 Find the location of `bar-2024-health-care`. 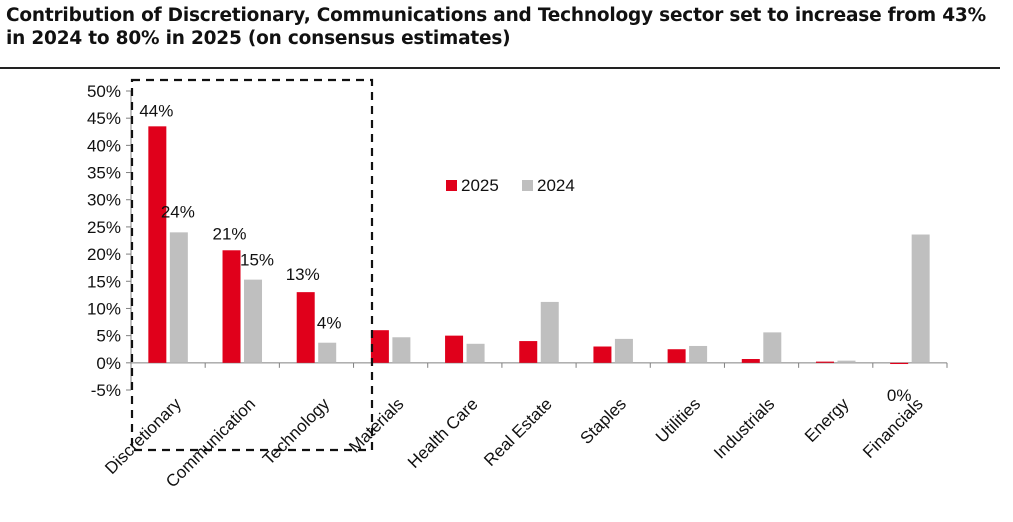

bar-2024-health-care is located at coordinates (475, 353).